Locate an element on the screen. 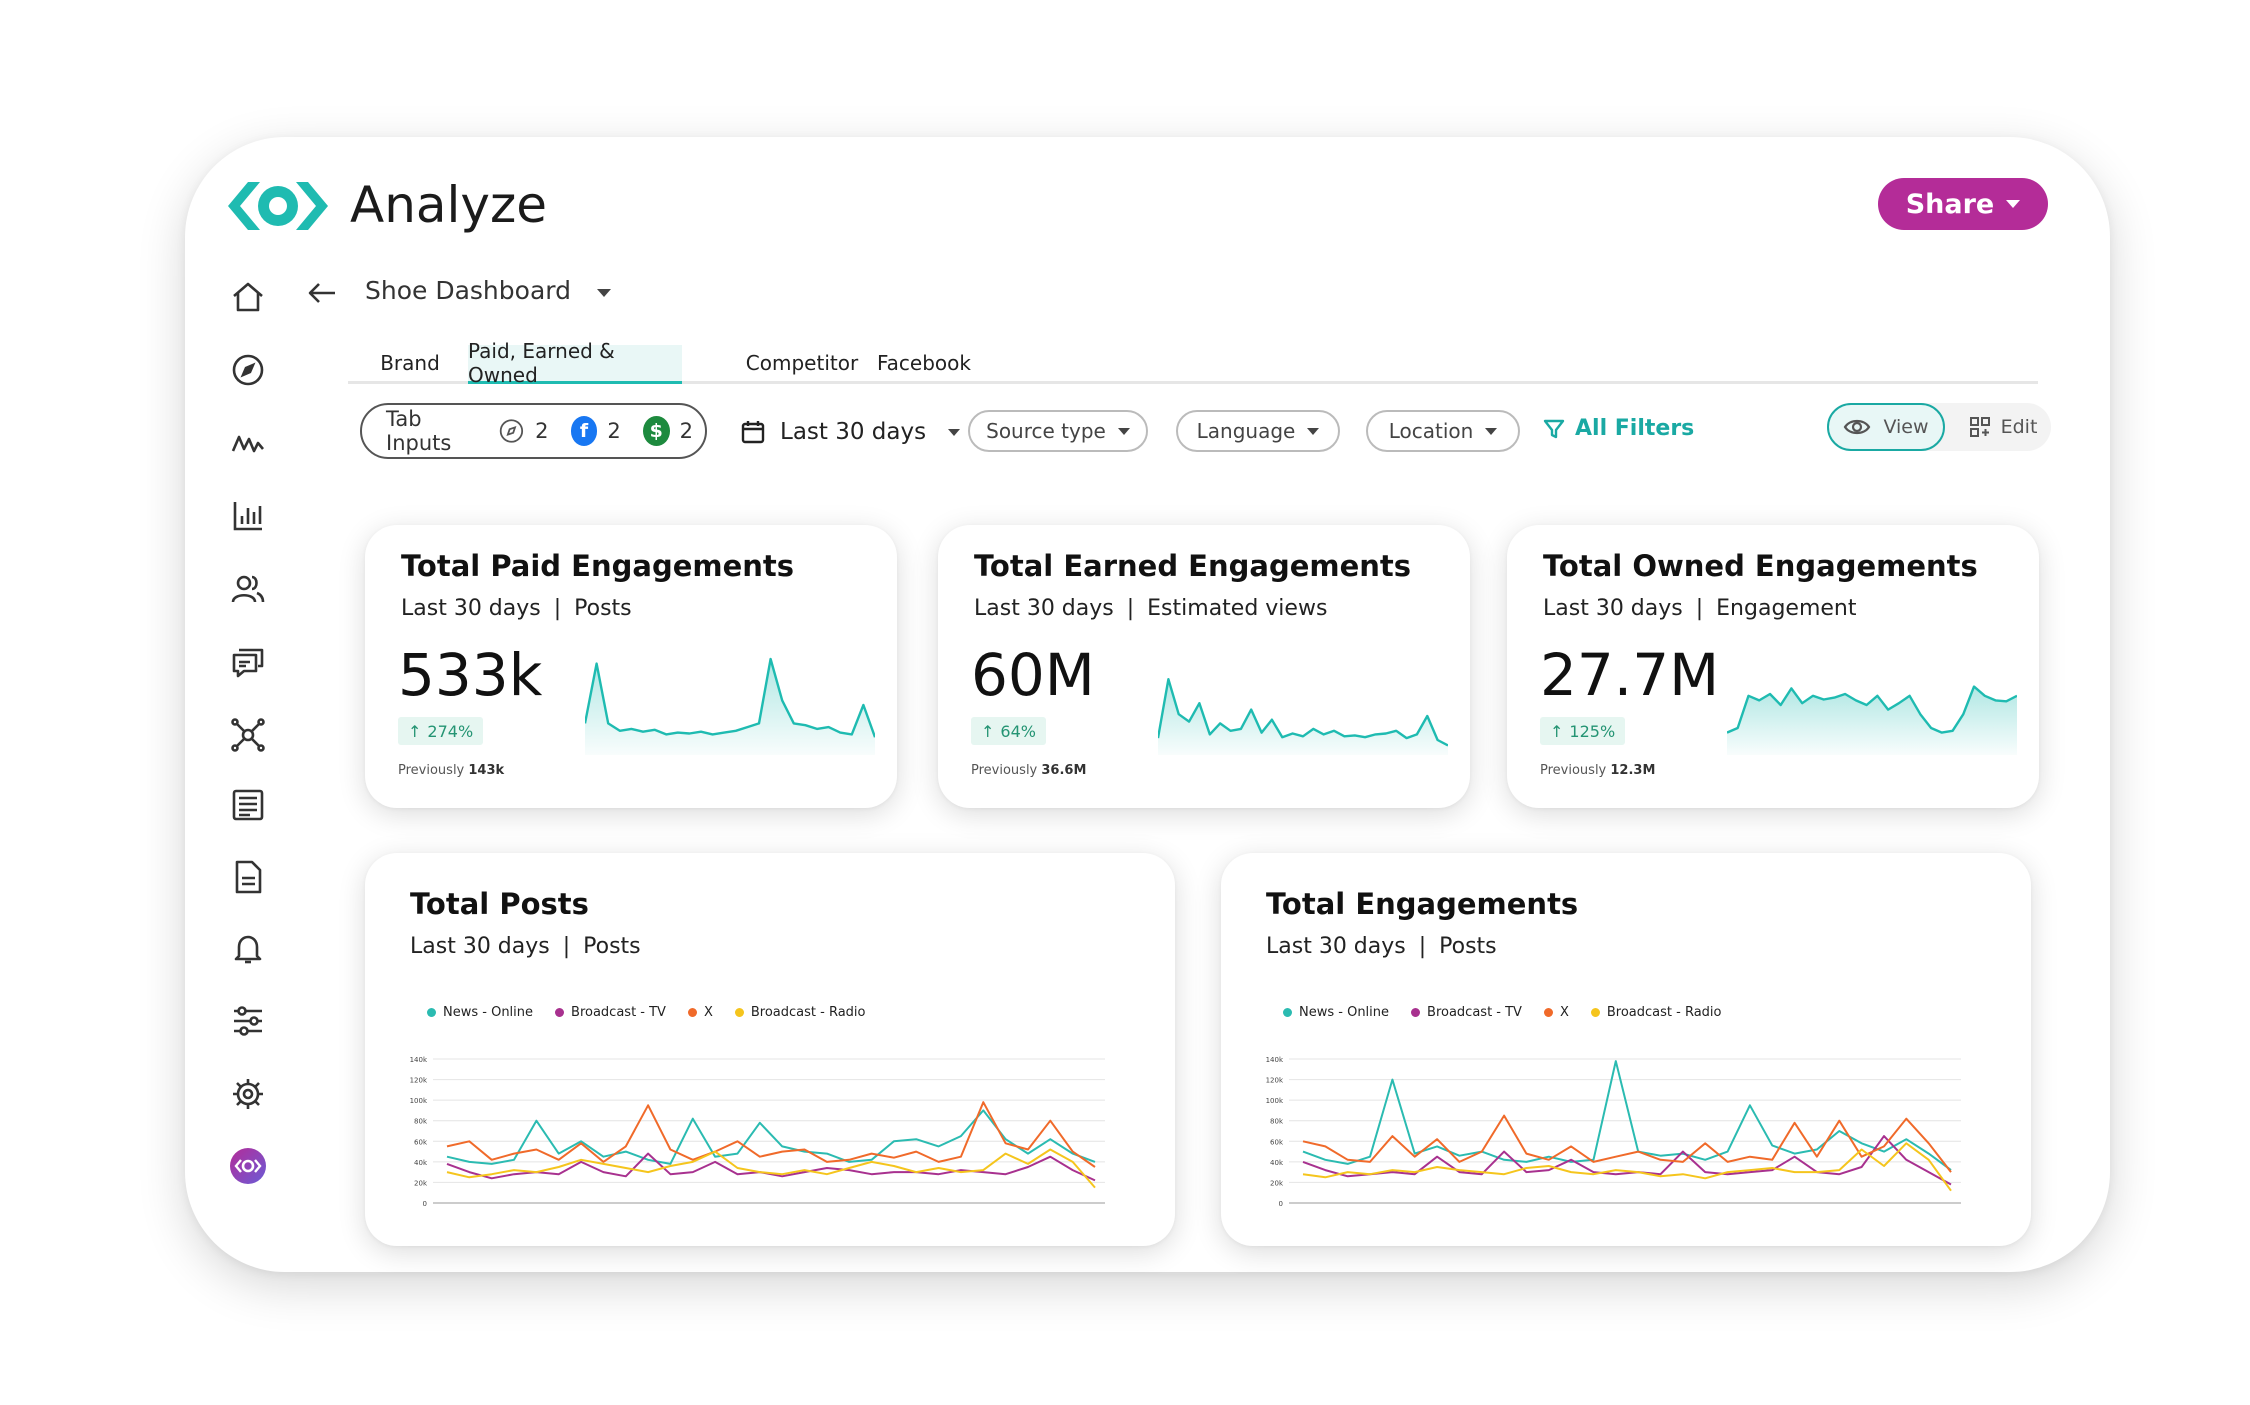  dollar-icon: $ is located at coordinates (656, 431).